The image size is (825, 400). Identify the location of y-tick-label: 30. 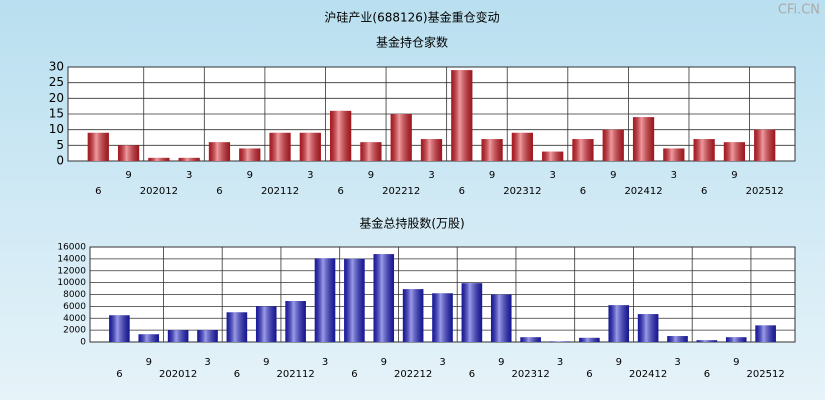
(56, 67).